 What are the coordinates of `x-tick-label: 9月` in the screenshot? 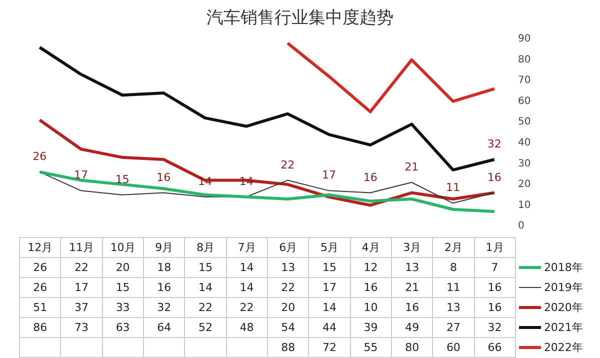 It's located at (164, 248).